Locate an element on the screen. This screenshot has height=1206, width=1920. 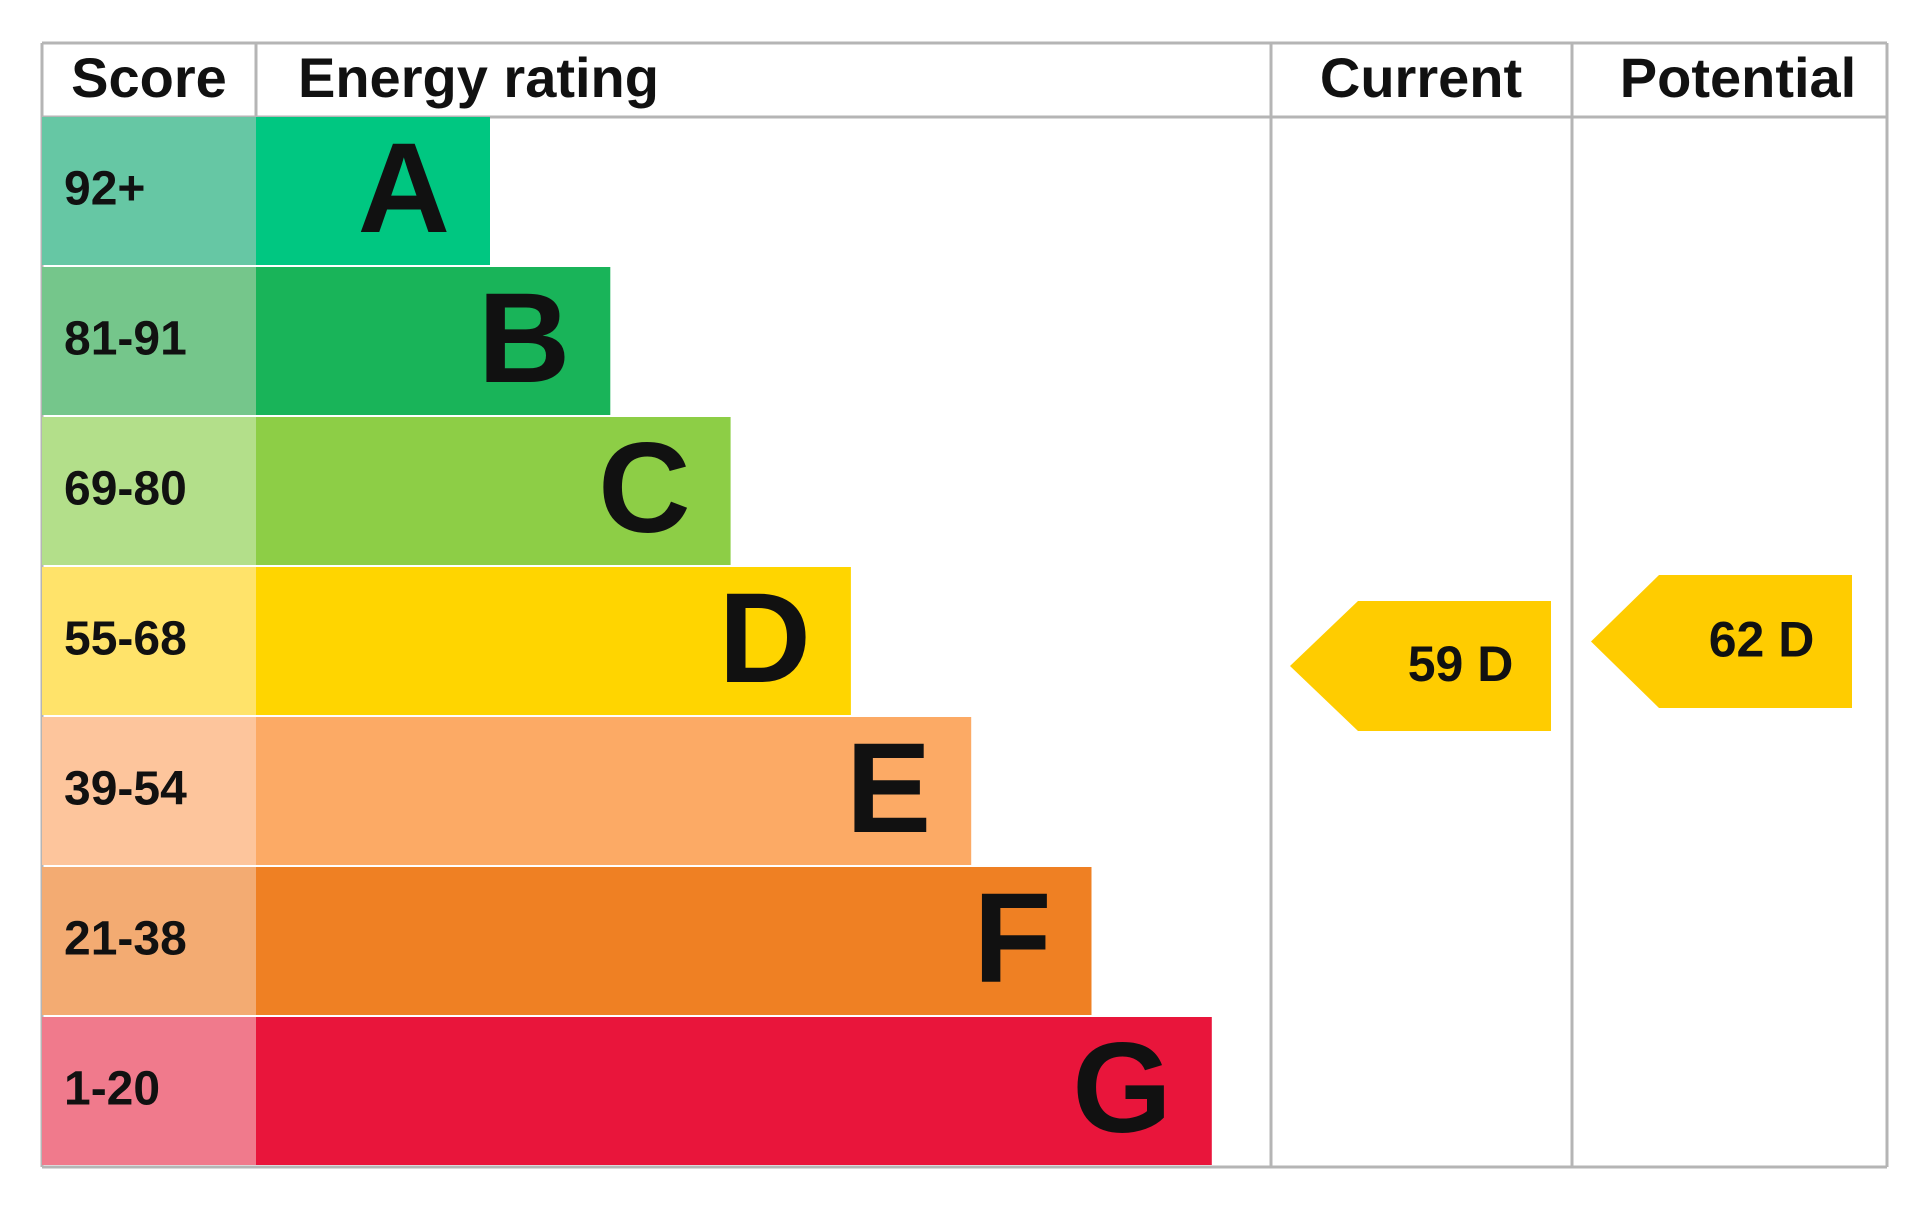
score-label: 39-54 is located at coordinates (125, 789).